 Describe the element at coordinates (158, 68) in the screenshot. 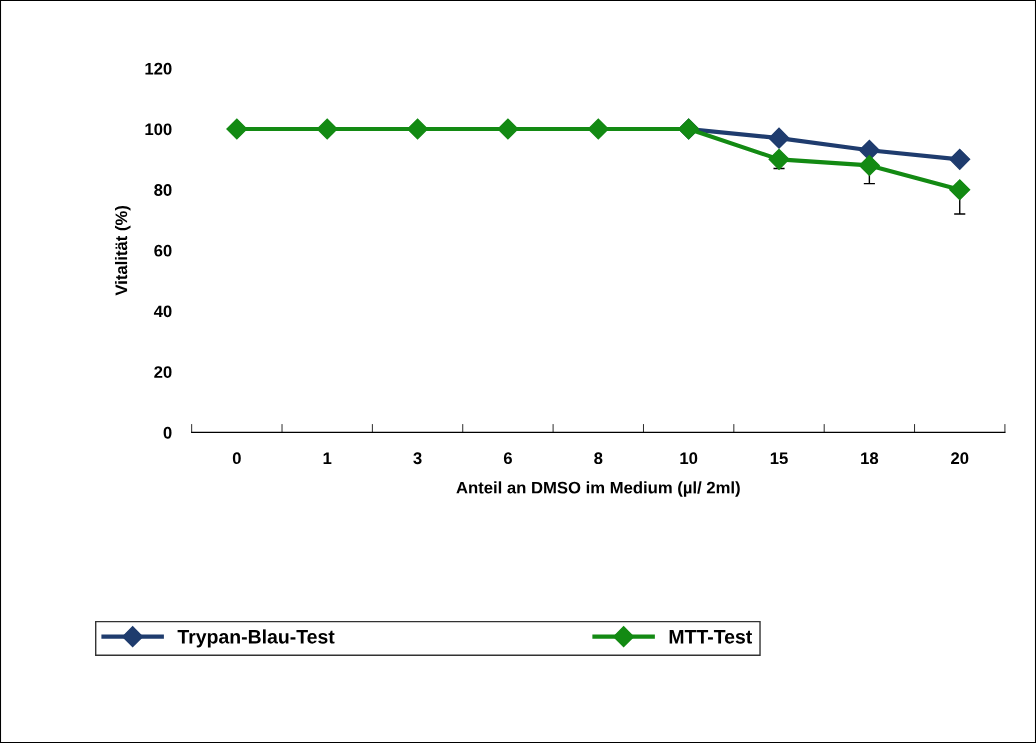

I see `y-tick-label: 120` at that location.